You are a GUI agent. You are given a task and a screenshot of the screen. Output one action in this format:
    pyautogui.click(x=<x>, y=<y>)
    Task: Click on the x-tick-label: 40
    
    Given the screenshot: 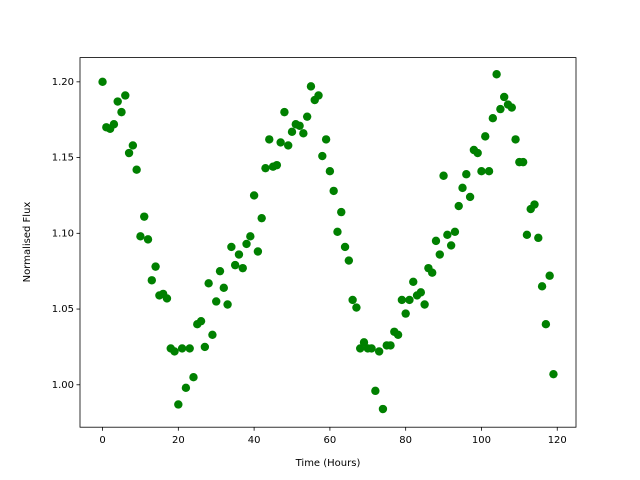 What is the action you would take?
    pyautogui.click(x=254, y=440)
    